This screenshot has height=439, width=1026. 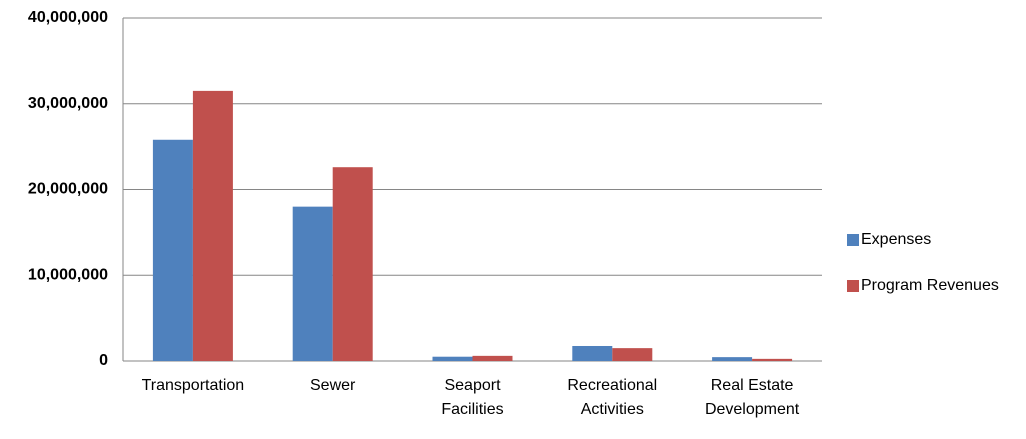 What do you see at coordinates (68, 17) in the screenshot?
I see `y-tick-label: 40,000,000` at bounding box center [68, 17].